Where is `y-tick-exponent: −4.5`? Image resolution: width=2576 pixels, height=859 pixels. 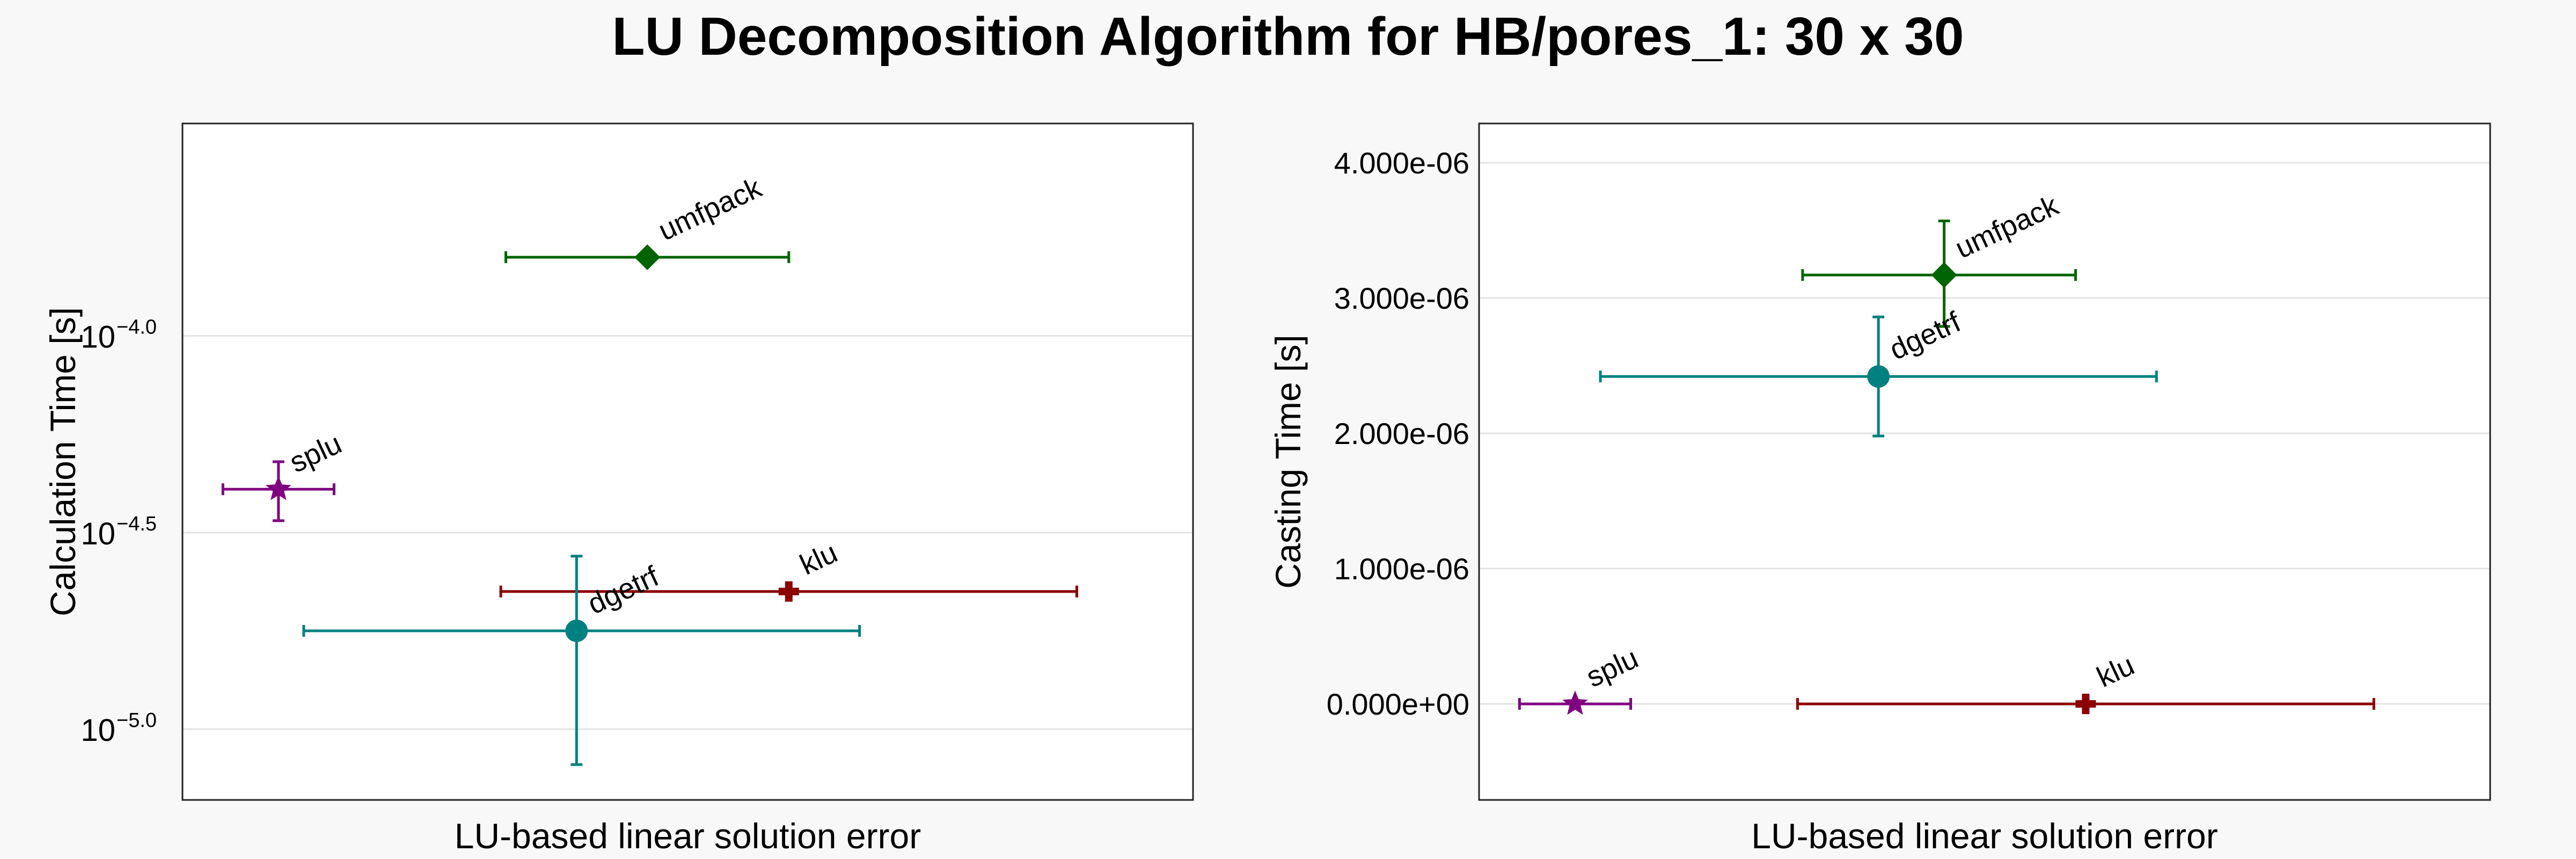
y-tick-exponent: −4.5 is located at coordinates (136, 524).